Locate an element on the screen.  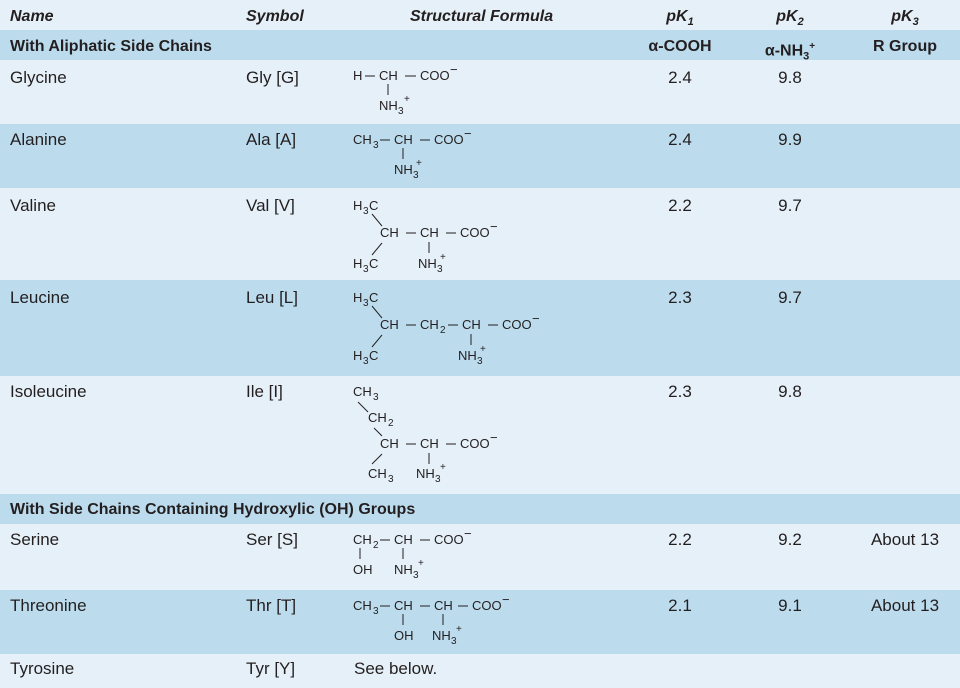
pk2-value: 9.2 is located at coordinates (790, 539).